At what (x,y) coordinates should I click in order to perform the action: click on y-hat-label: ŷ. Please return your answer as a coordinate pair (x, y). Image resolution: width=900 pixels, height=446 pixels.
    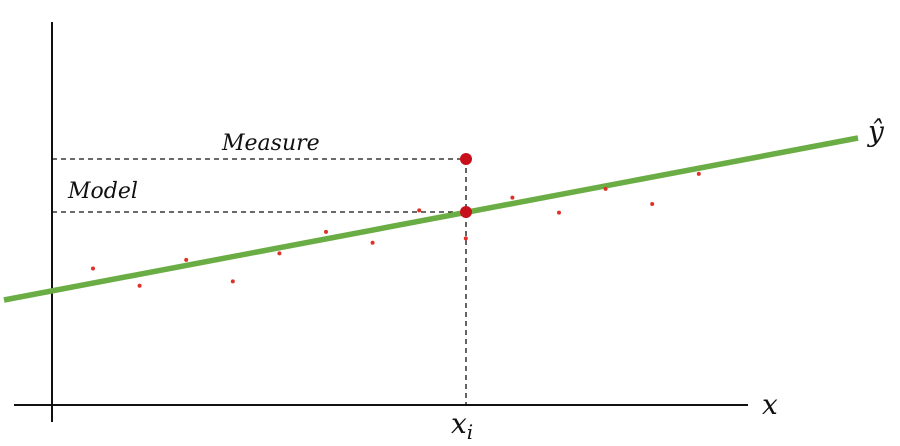
    Looking at the image, I should click on (875, 131).